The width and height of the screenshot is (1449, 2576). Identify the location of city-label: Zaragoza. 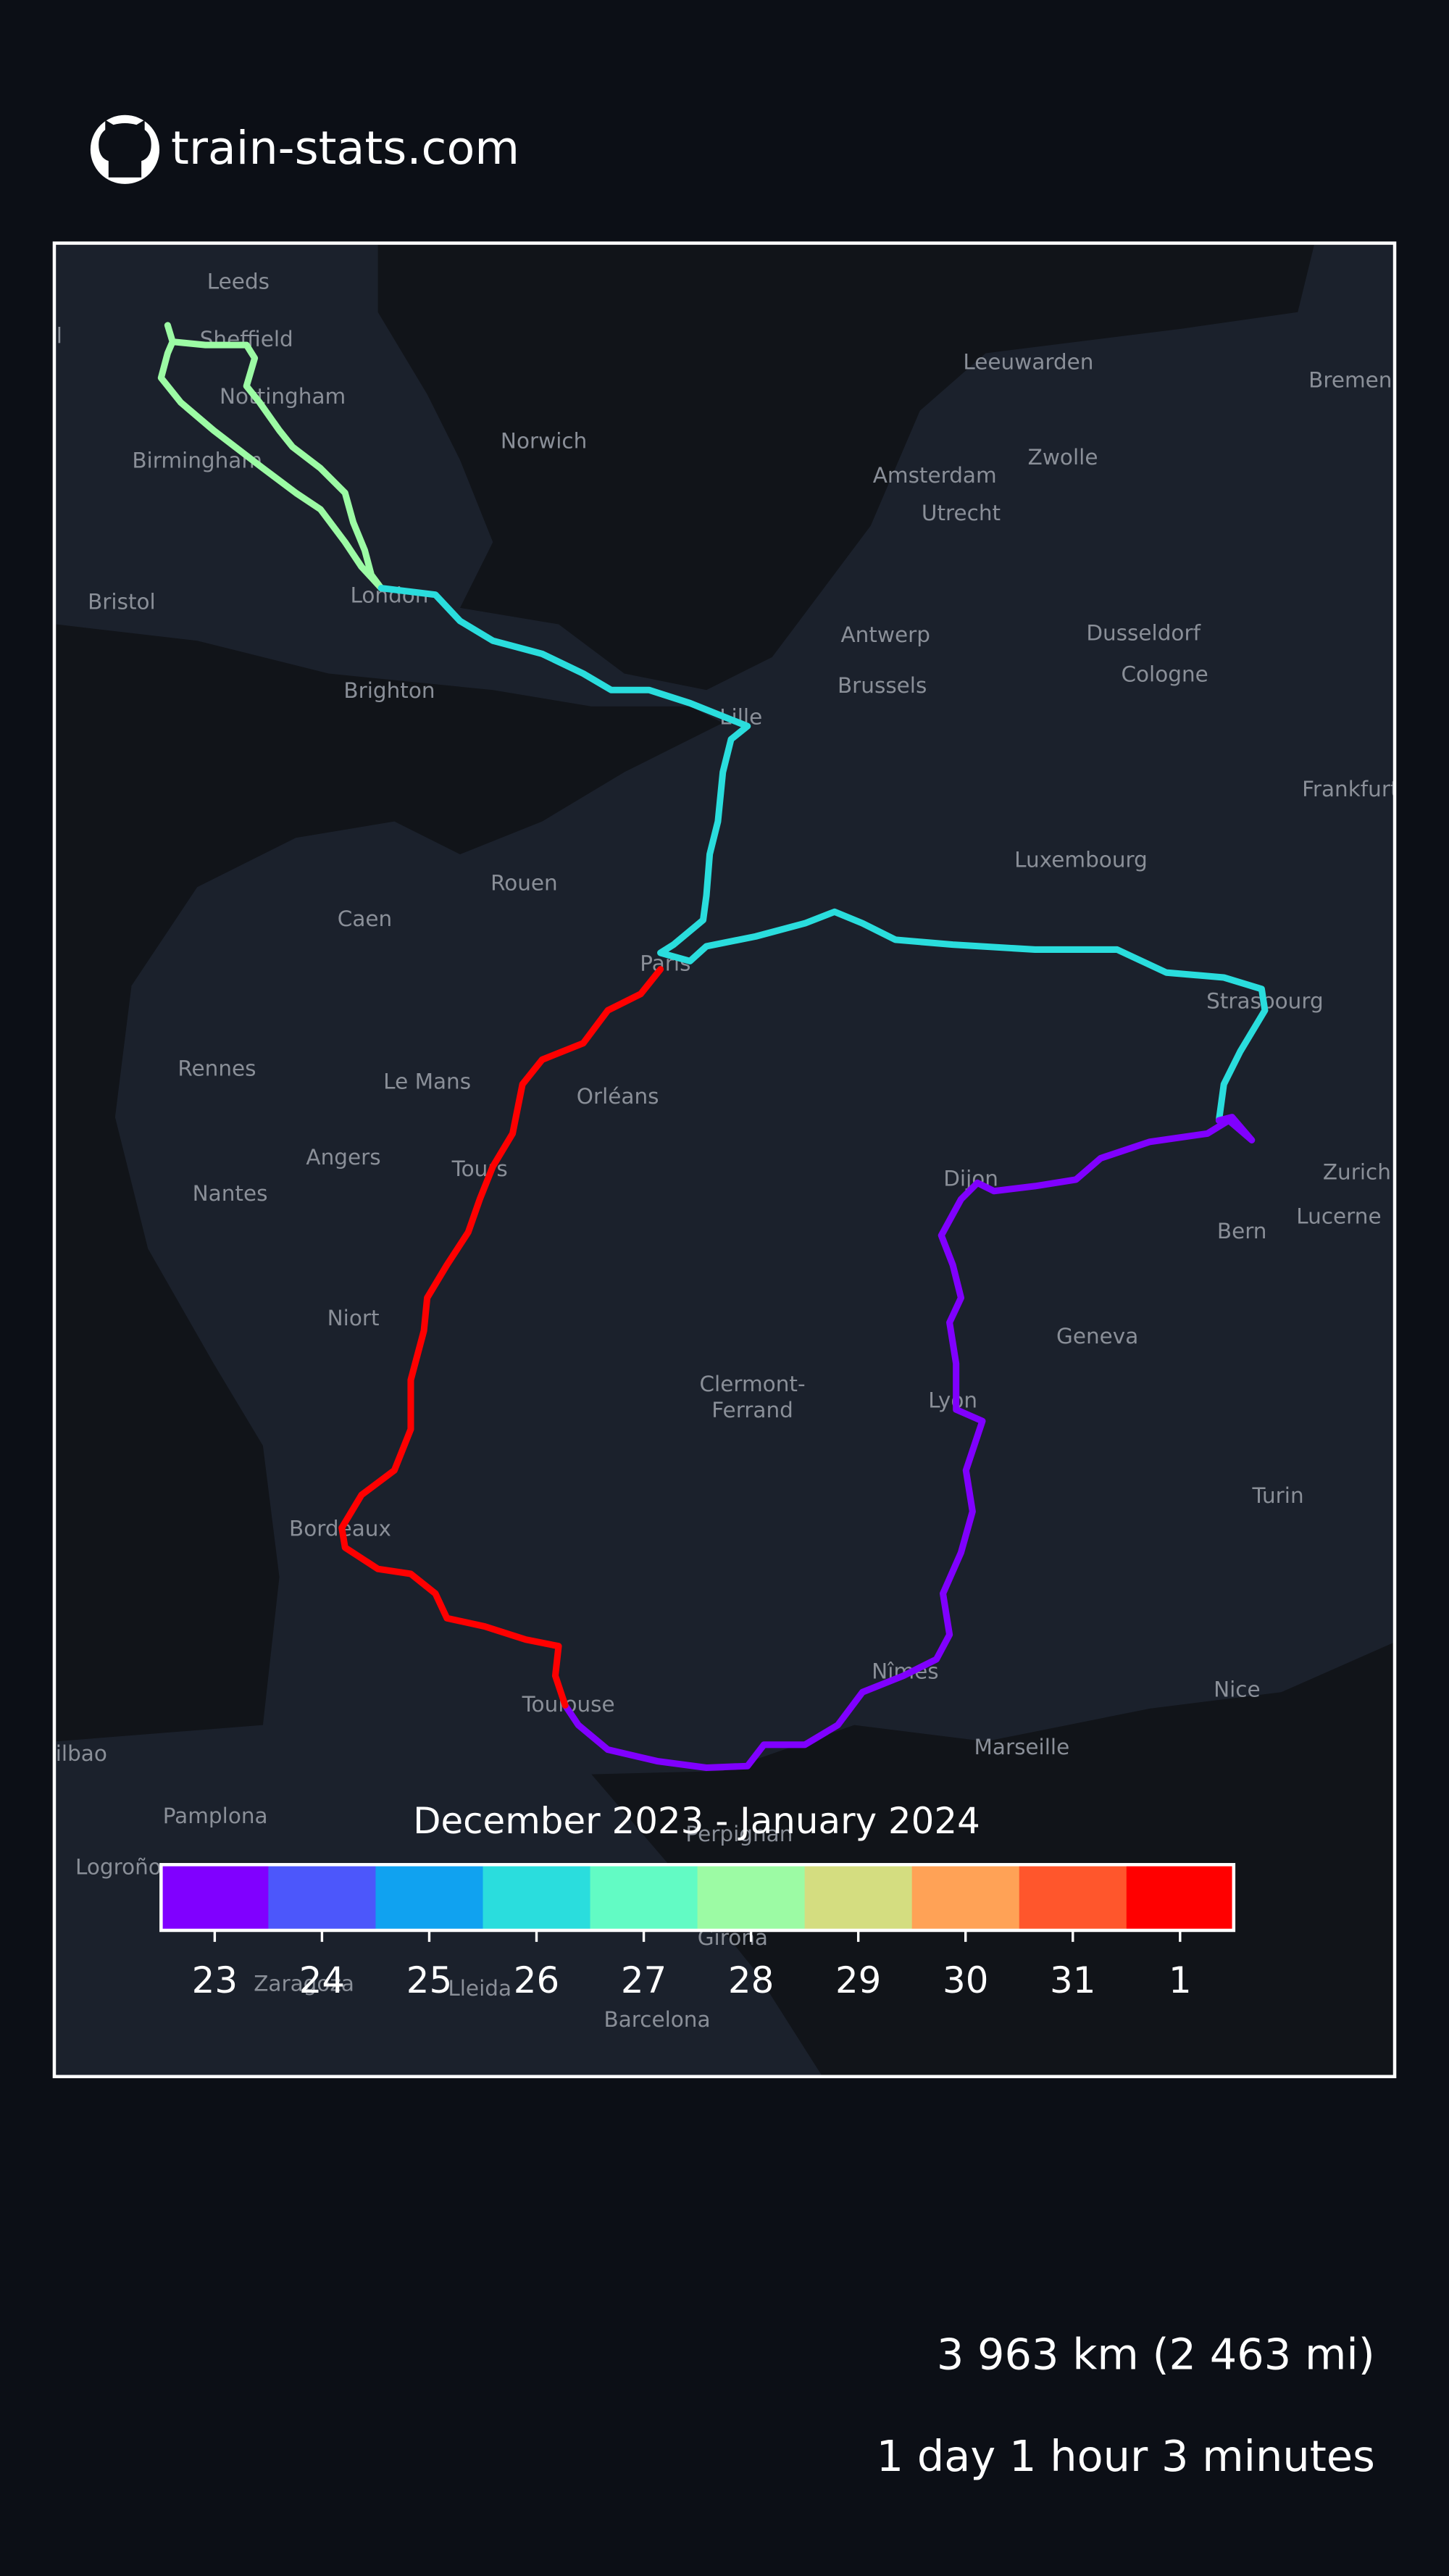
(304, 1983).